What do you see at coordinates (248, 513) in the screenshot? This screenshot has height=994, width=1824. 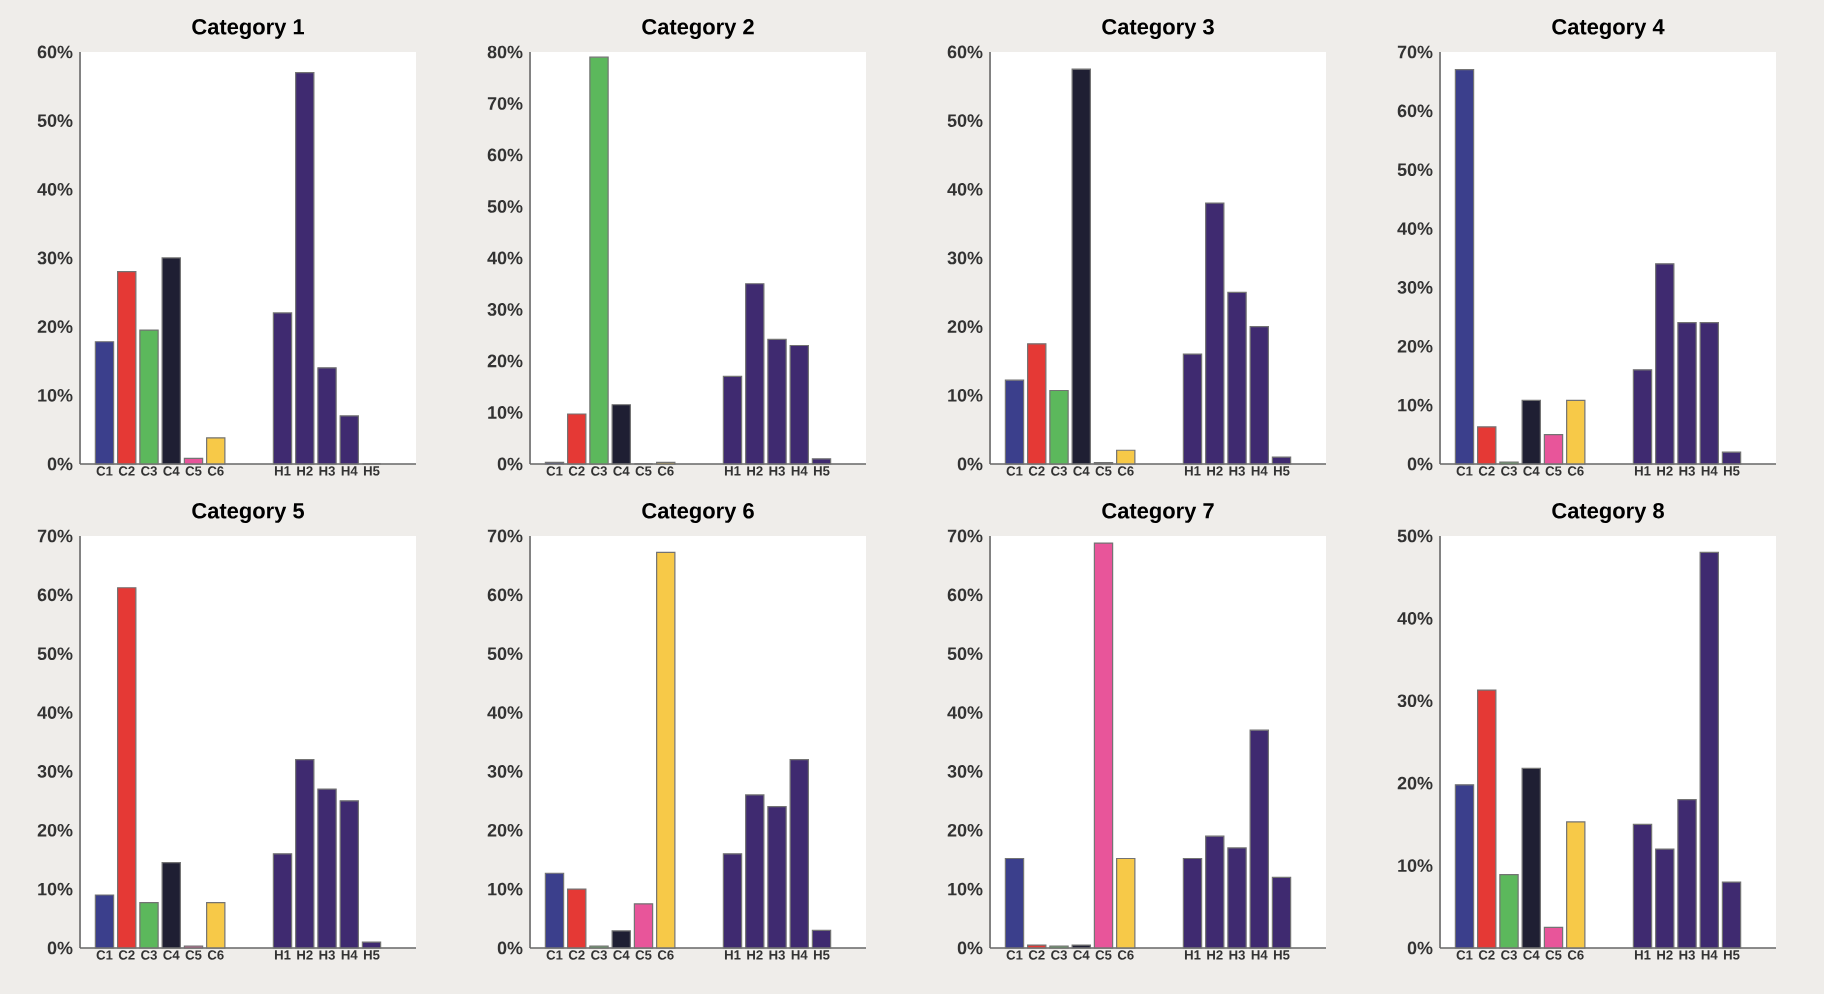 I see `chart-title: Category 5` at bounding box center [248, 513].